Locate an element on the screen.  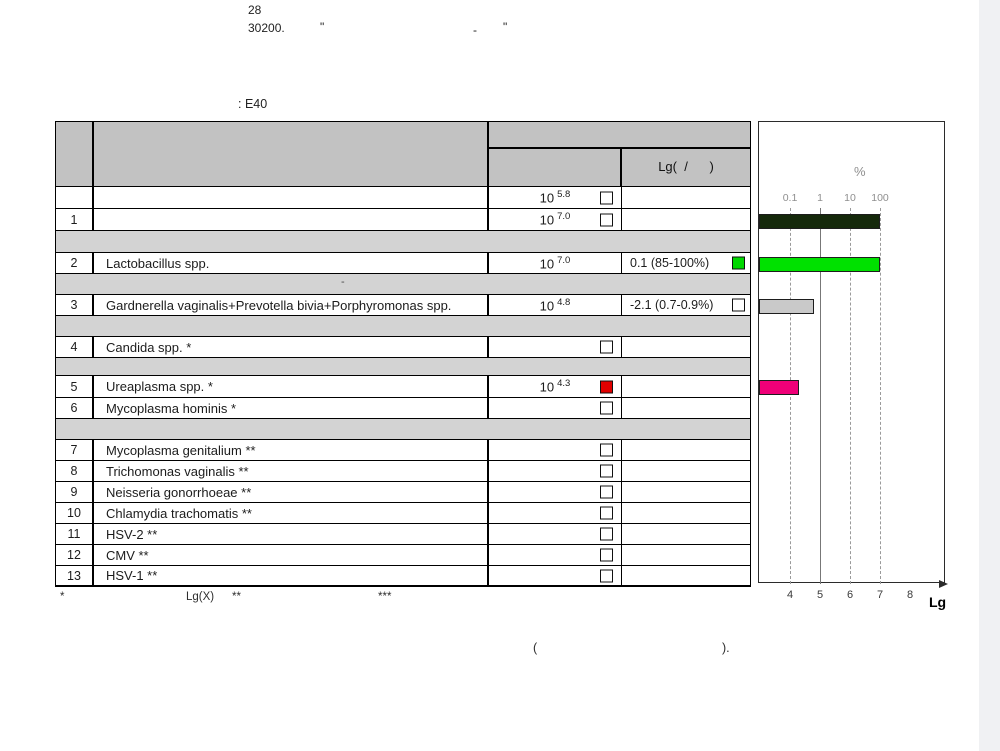
table-row: 4 Candida spp. * is located at coordinates (403, 347).